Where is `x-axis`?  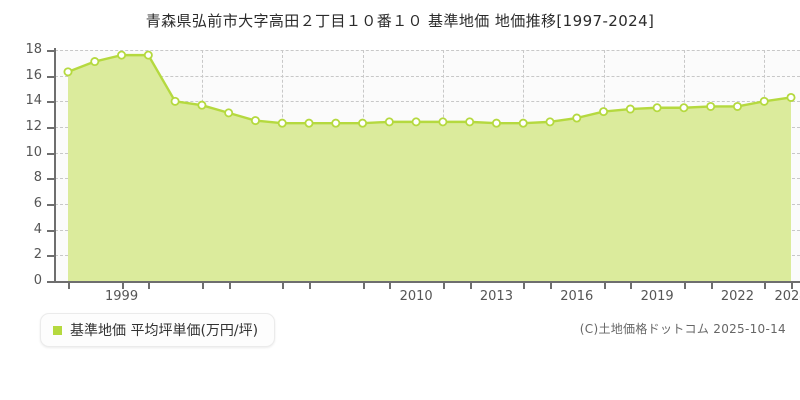
x-axis is located at coordinates (427, 282).